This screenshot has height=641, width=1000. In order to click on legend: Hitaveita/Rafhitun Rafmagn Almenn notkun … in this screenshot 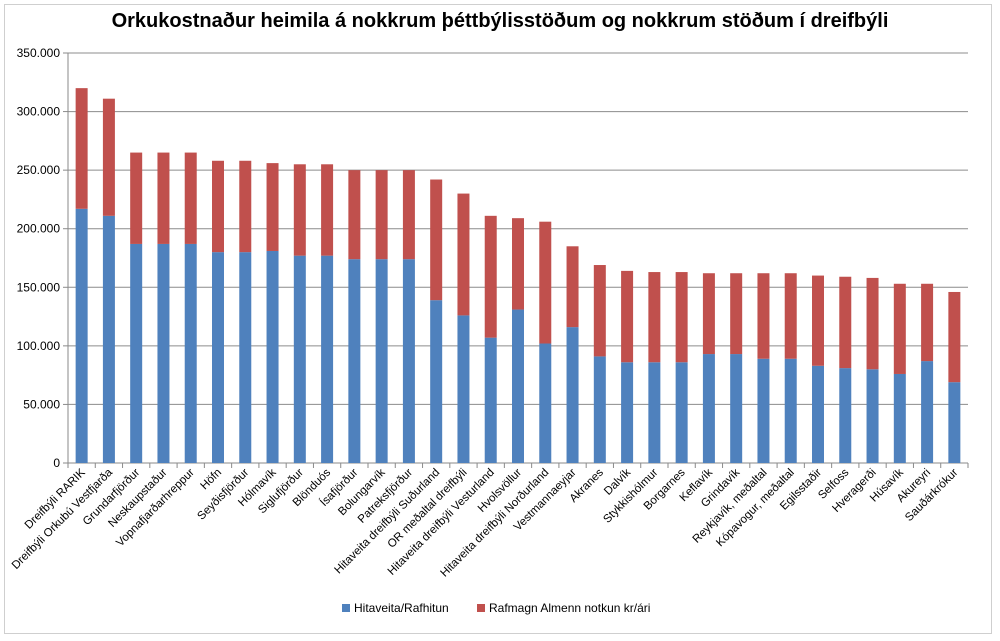, I will do `click(496, 608)`.